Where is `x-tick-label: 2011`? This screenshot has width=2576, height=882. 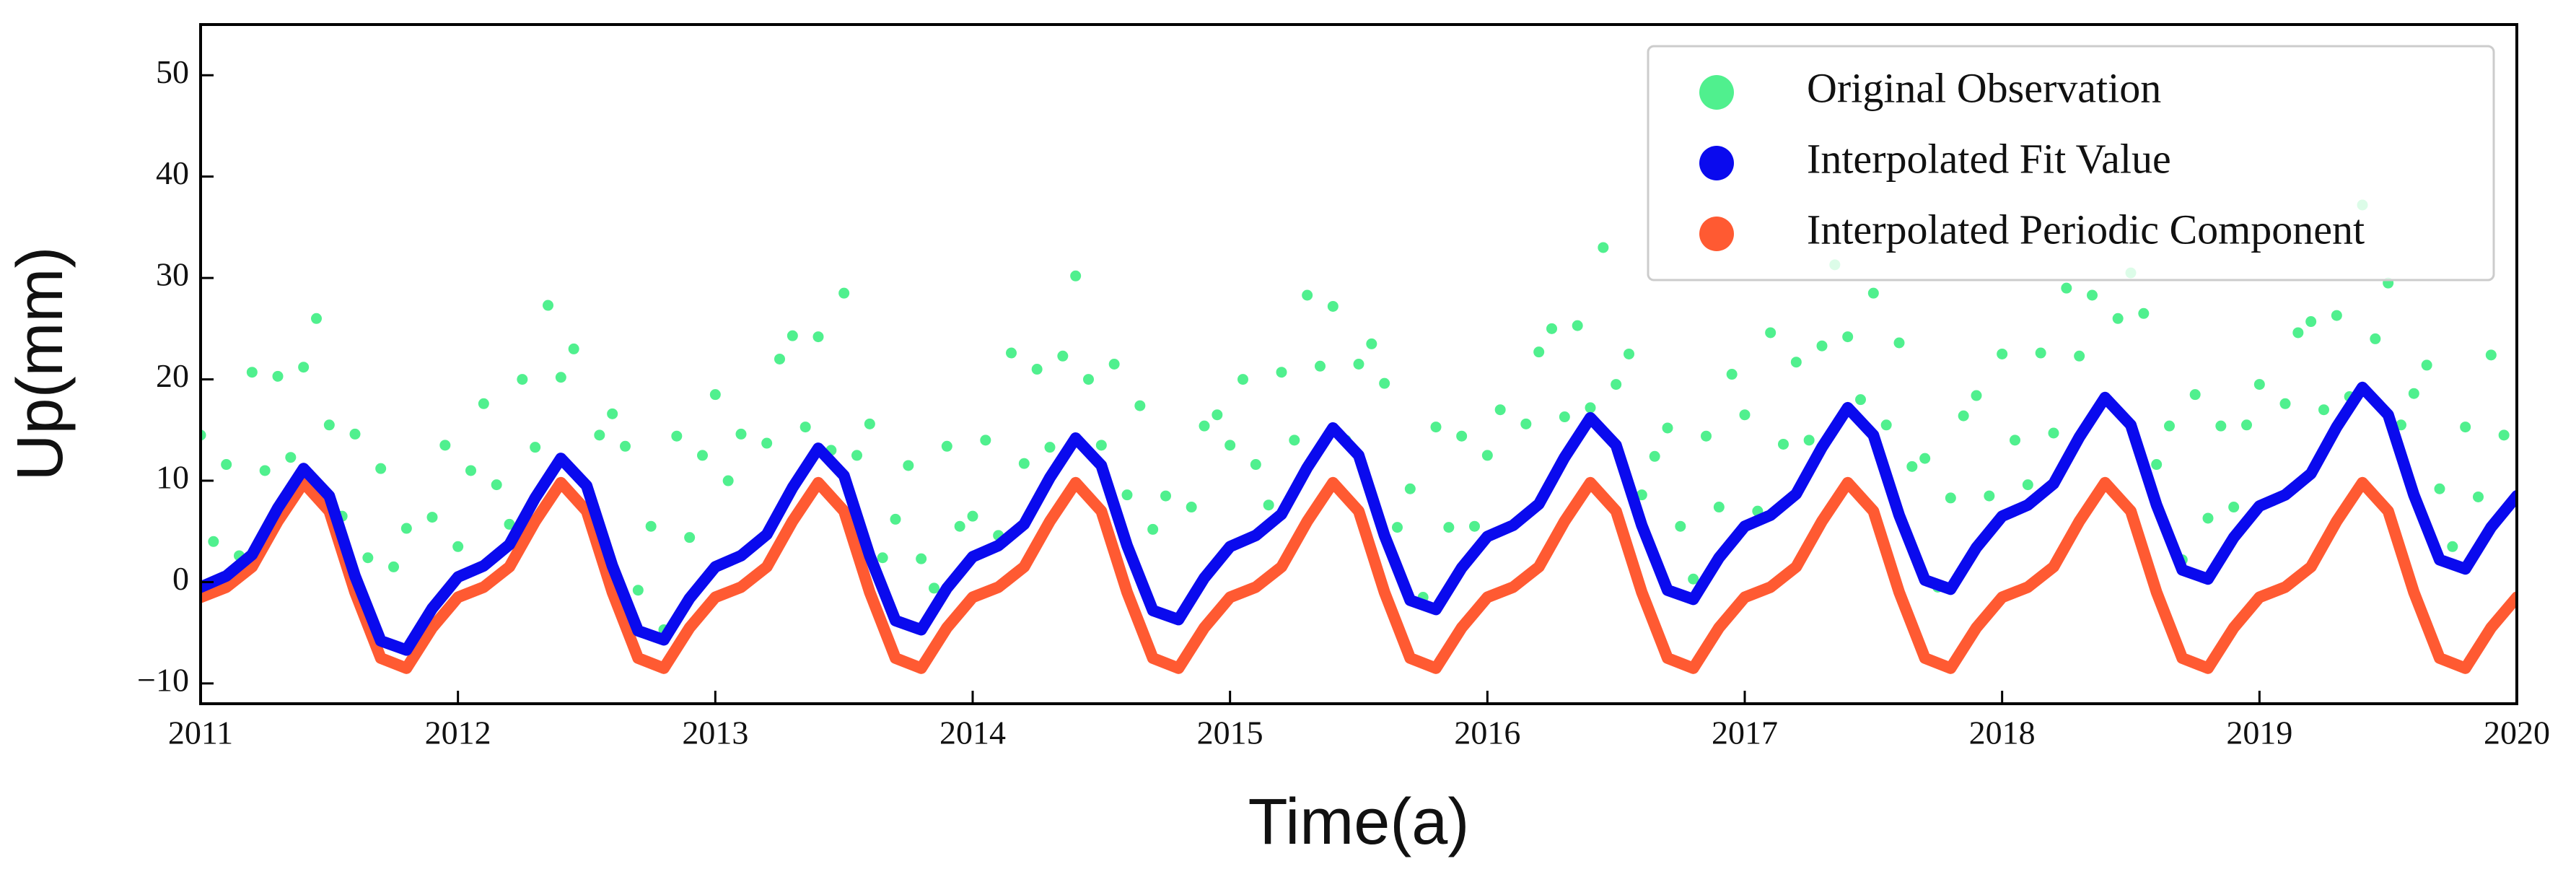
x-tick-label: 2011 is located at coordinates (200, 733).